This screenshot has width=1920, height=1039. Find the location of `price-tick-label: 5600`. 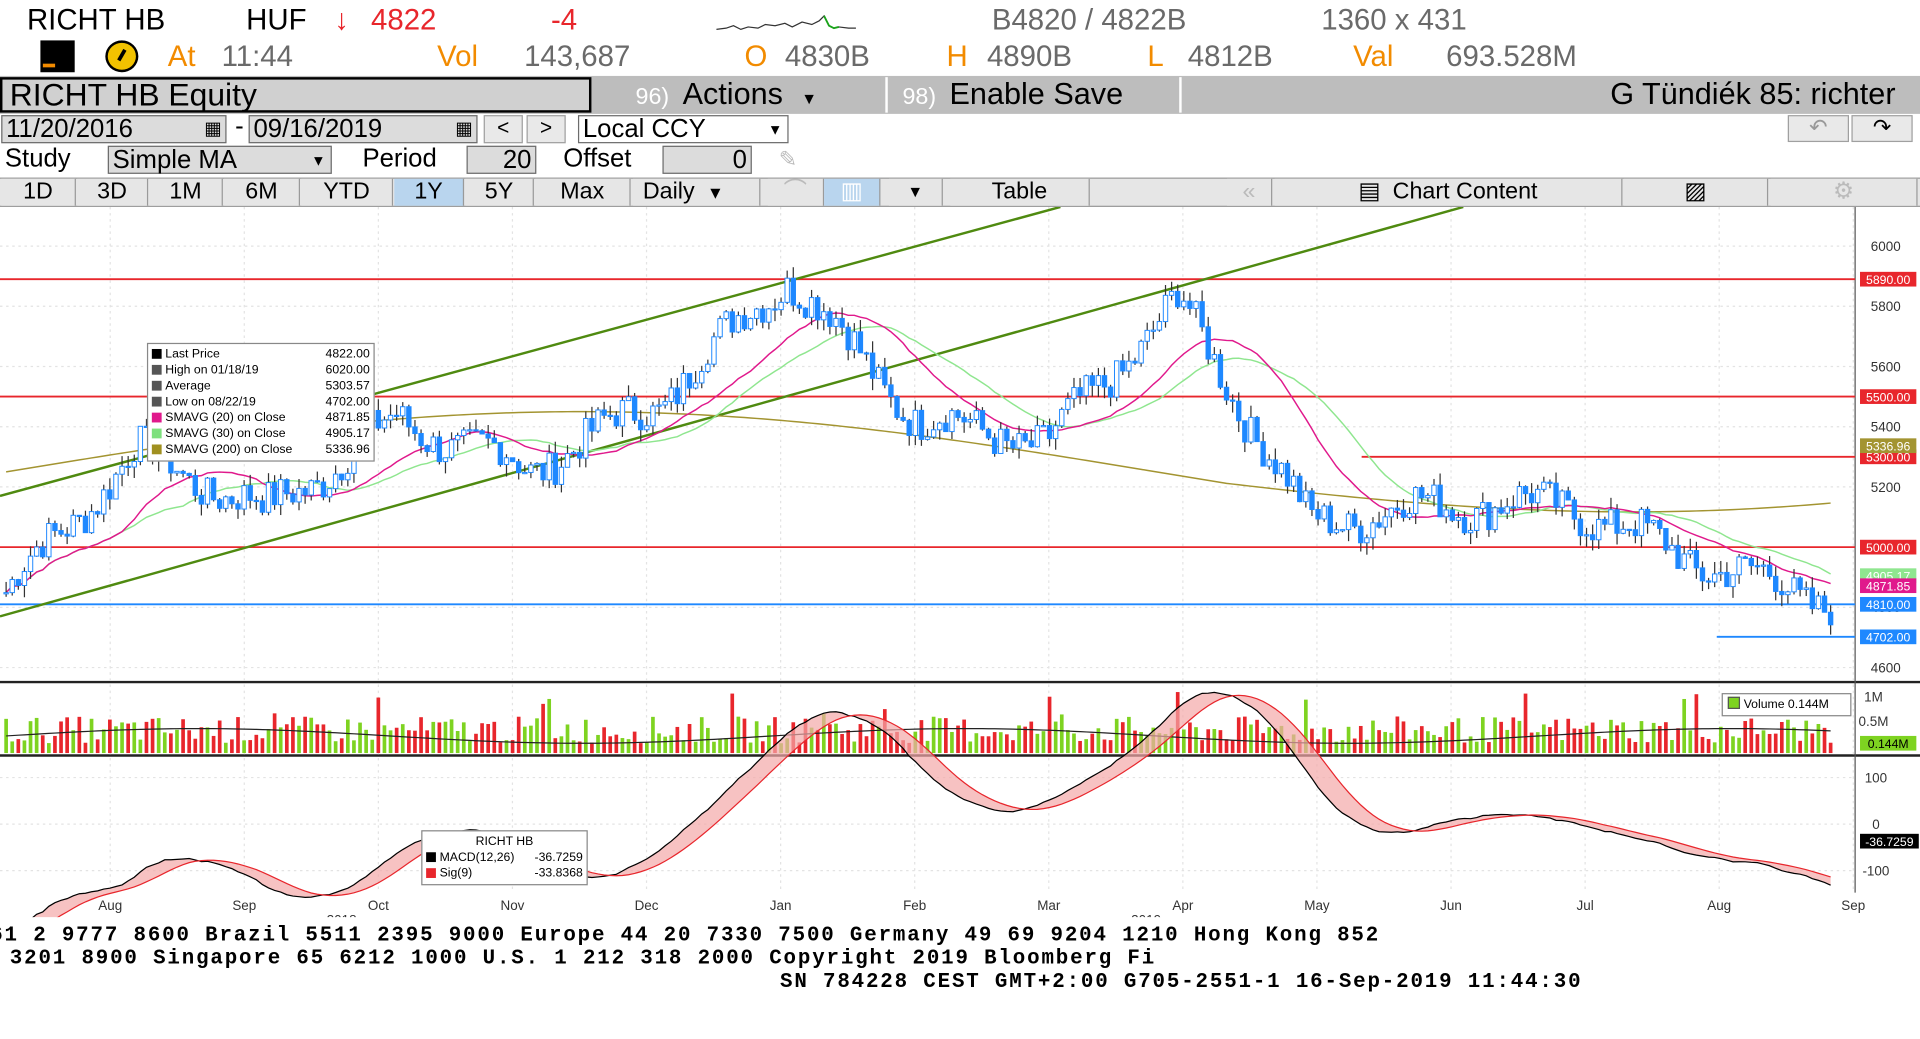

price-tick-label: 5600 is located at coordinates (1886, 366).